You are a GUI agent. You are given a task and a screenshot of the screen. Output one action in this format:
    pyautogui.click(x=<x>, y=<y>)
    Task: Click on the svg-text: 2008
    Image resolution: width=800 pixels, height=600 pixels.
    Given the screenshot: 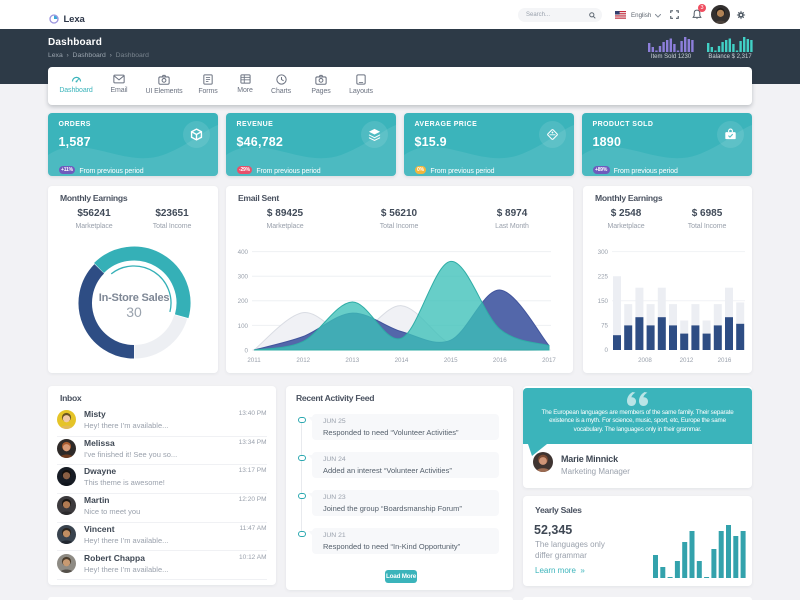 What is the action you would take?
    pyautogui.click(x=645, y=360)
    